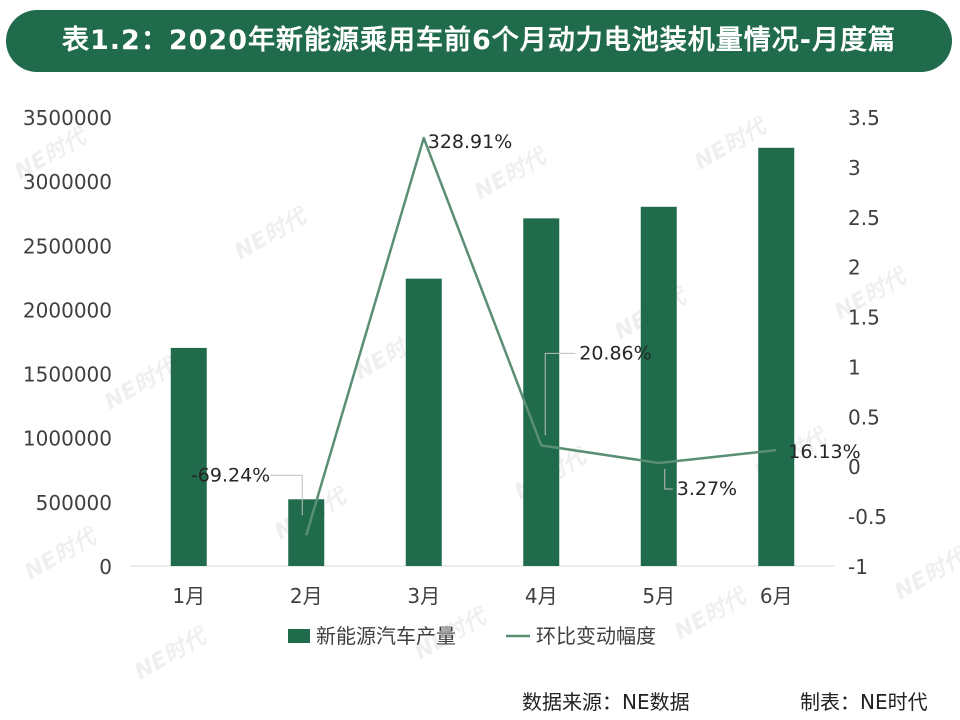  Describe the element at coordinates (615, 353) in the screenshot. I see `data-label: 20.86%` at that location.